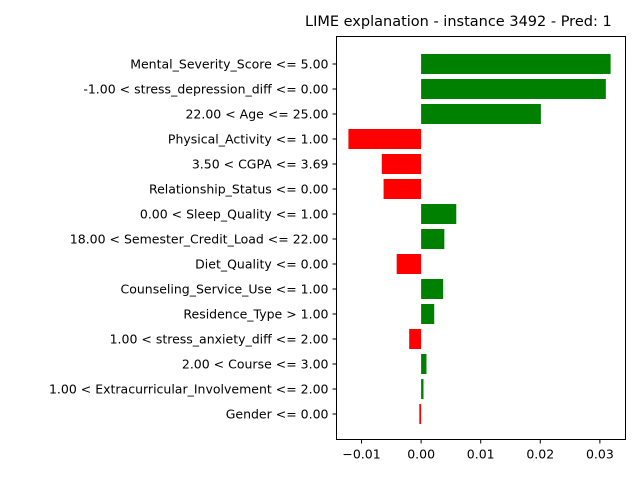  I want to click on x-ticks-group: −0.01 0.00 0.01 0.02 0.03, so click(478, 450).